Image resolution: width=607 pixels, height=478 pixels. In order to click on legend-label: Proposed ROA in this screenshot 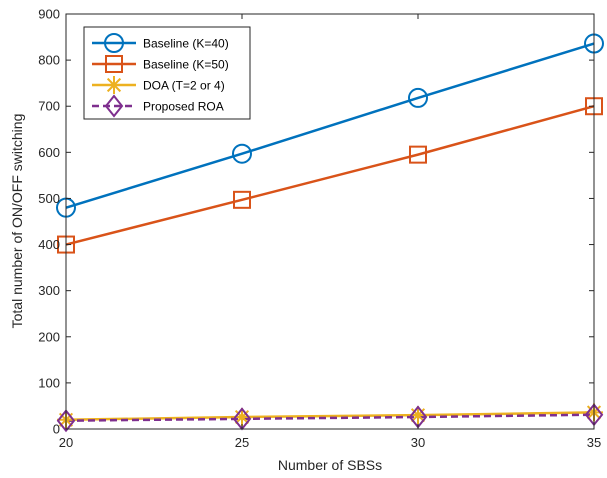, I will do `click(183, 107)`.